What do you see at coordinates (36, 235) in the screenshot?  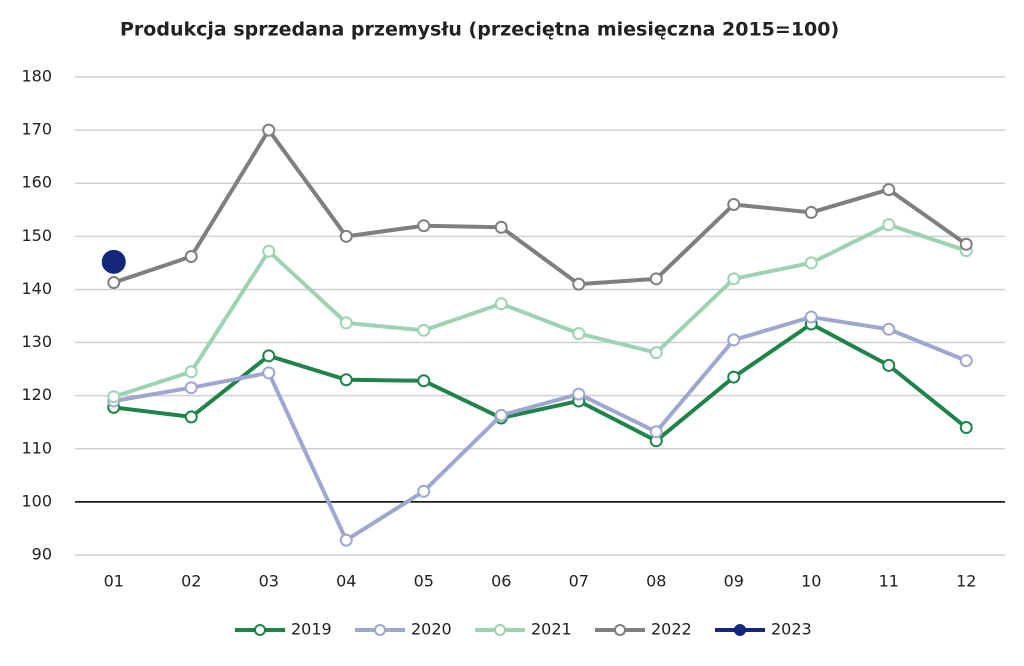 I see `y-tick-label: 150` at bounding box center [36, 235].